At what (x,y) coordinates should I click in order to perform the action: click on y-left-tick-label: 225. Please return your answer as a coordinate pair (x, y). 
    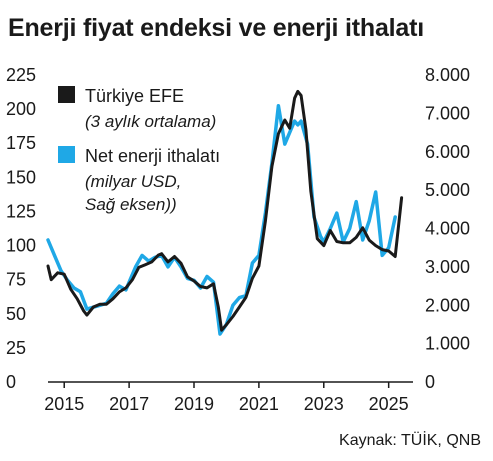
    Looking at the image, I should click on (21, 75).